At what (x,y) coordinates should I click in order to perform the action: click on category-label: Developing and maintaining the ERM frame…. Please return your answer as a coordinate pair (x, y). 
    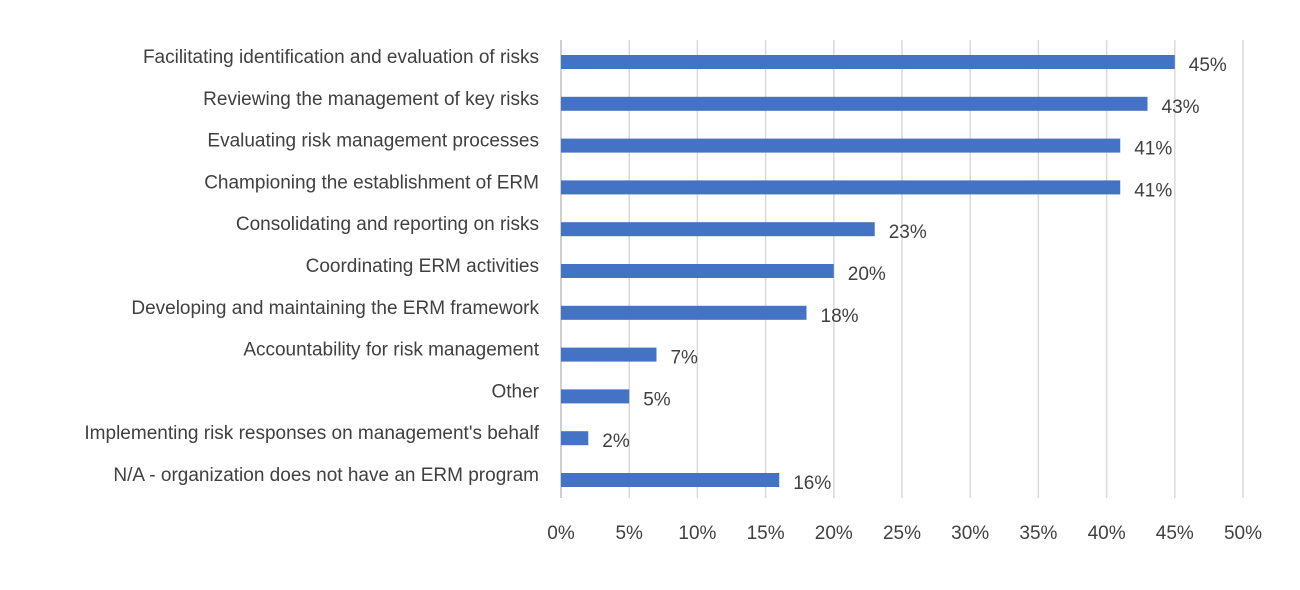
    Looking at the image, I should click on (335, 308).